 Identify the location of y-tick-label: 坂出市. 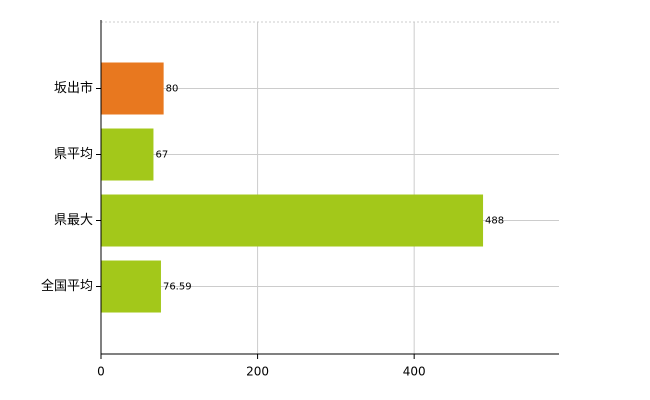
(73, 88).